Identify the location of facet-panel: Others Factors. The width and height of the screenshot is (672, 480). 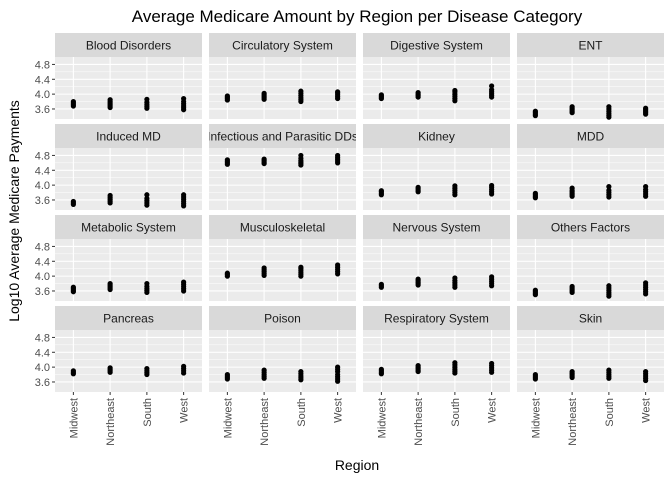
(590, 258).